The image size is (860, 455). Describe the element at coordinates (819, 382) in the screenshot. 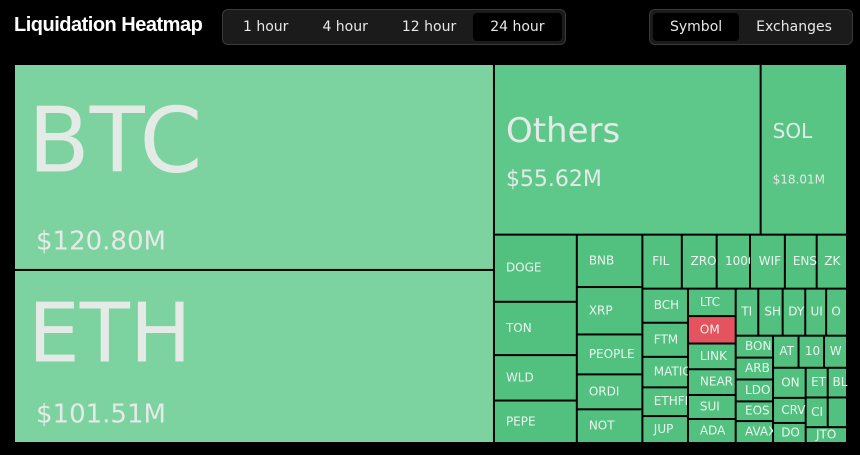

I see `tile-label: ET` at that location.